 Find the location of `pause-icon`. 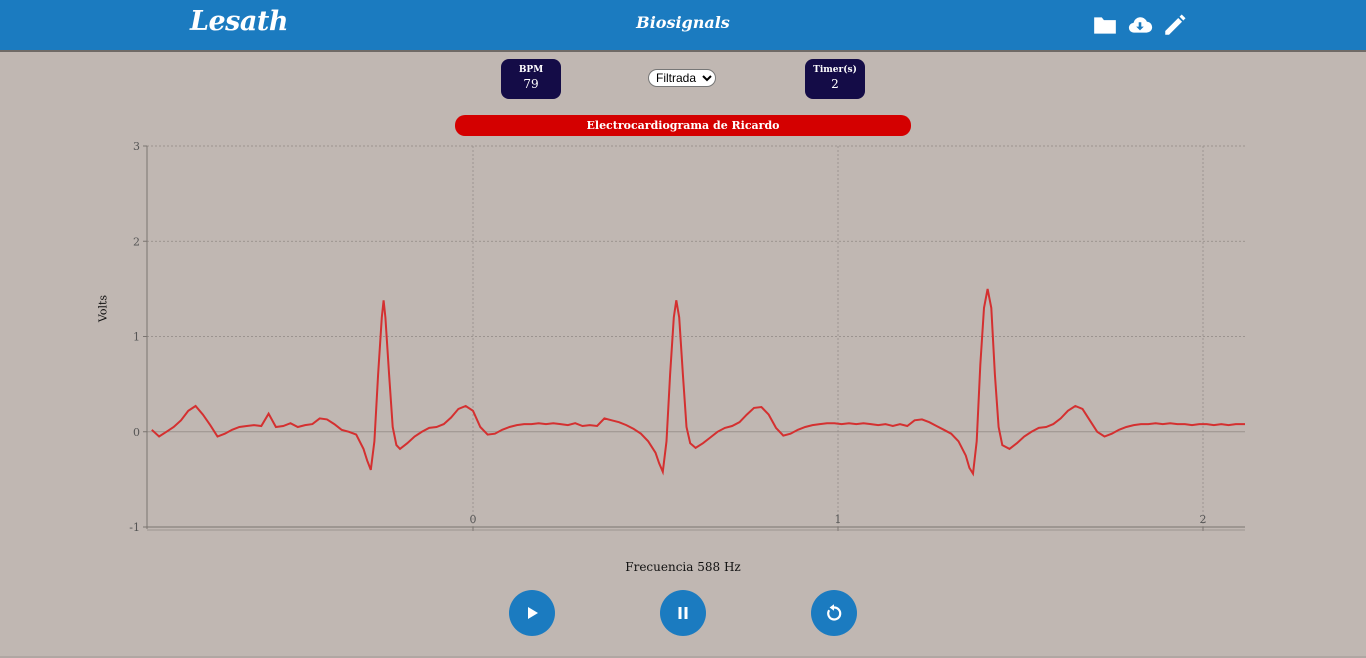

pause-icon is located at coordinates (683, 613).